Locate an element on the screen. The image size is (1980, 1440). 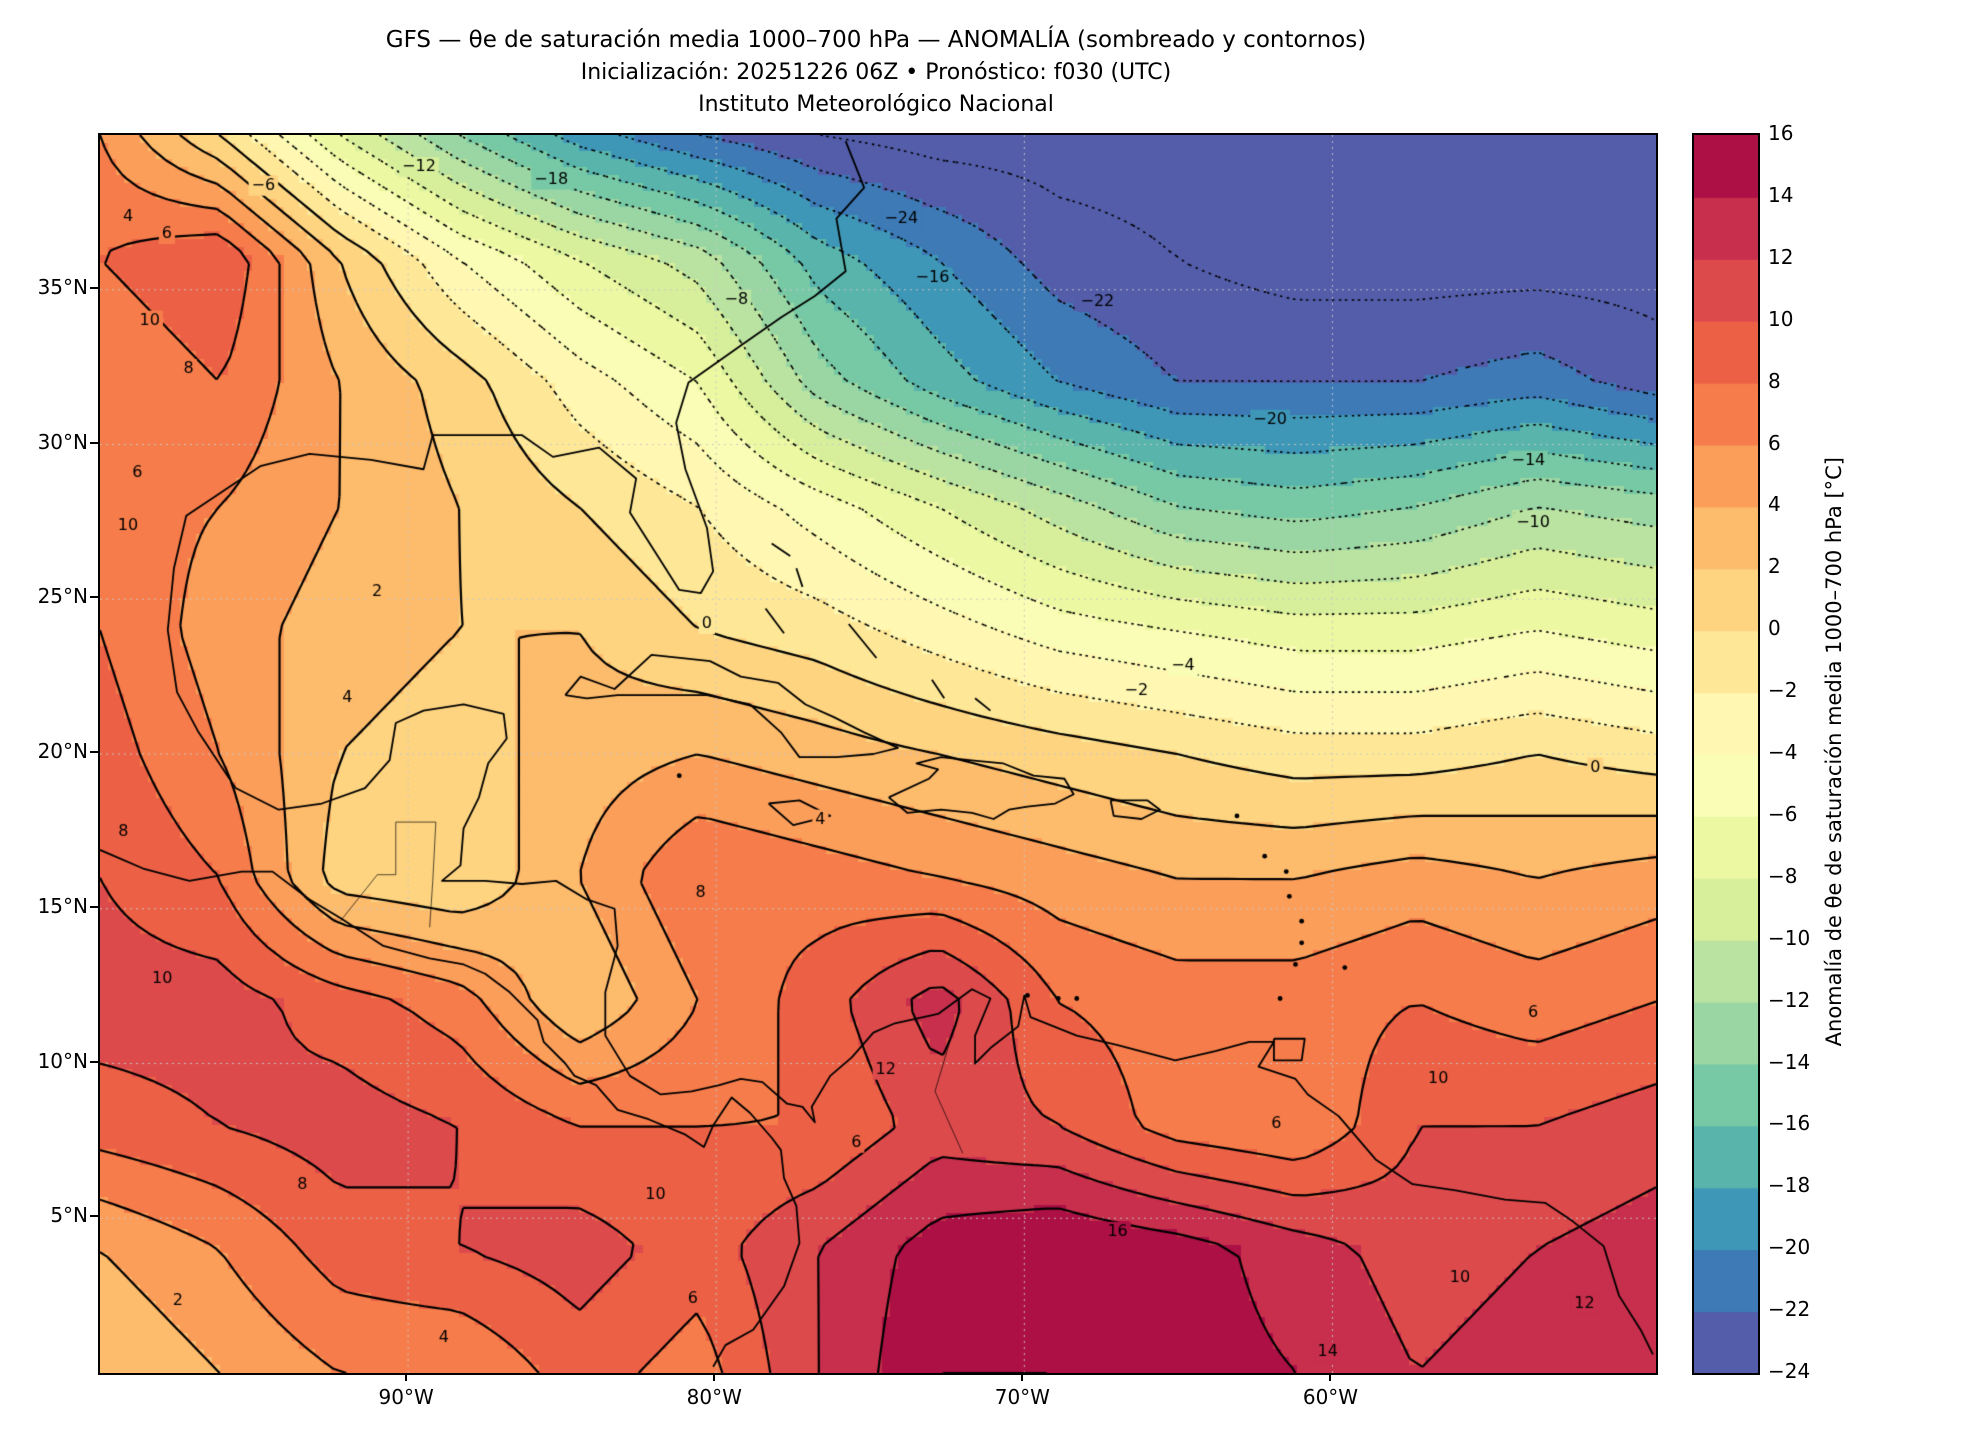
lat-tick-label: 30°N is located at coordinates (62, 441).